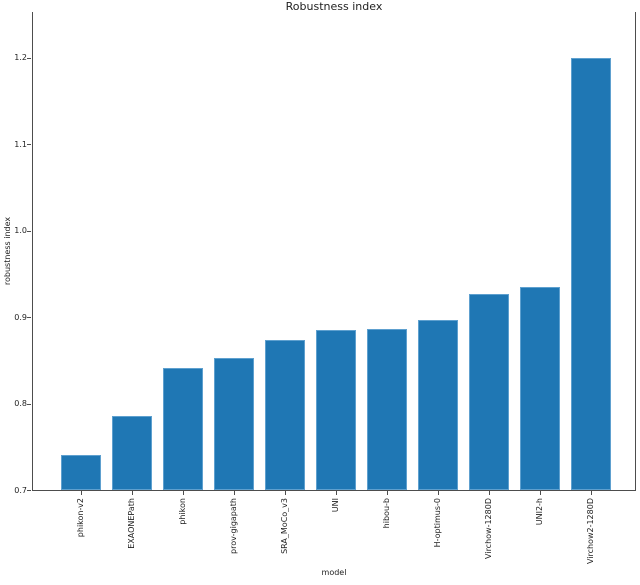 The image size is (640, 585). Describe the element at coordinates (539, 388) in the screenshot. I see `bar-UNI2-h` at that location.